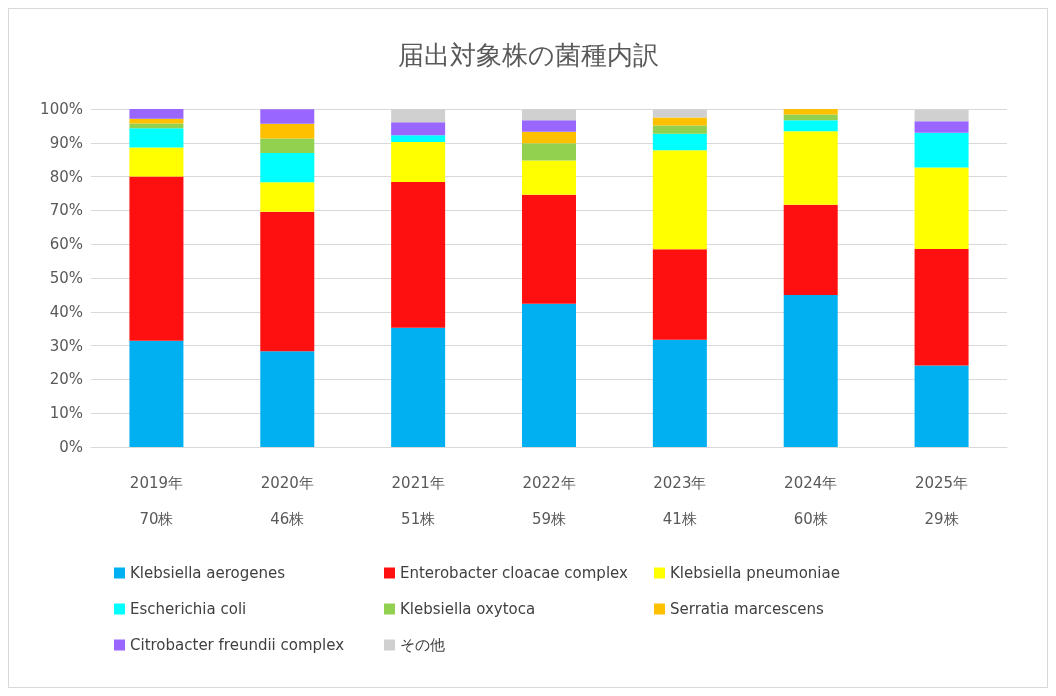 Image resolution: width=1056 pixels, height=696 pixels. Describe the element at coordinates (66, 142) in the screenshot. I see `y-tick-label: 90%` at that location.